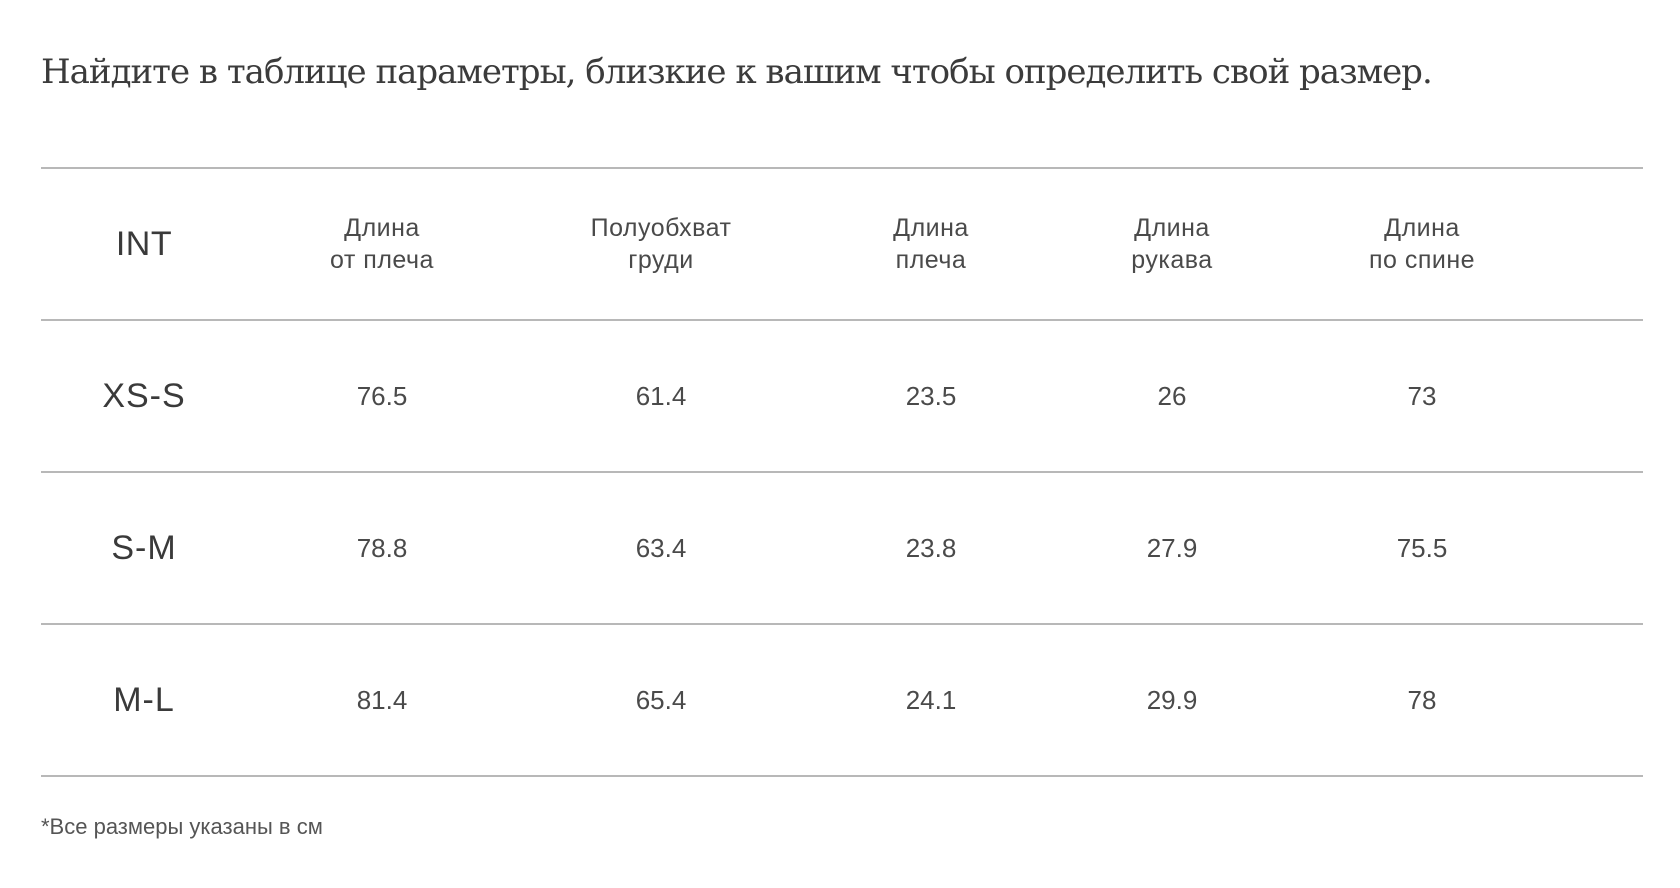 This screenshot has height=888, width=1680. What do you see at coordinates (661, 260) in the screenshot?
I see `header-line: груди` at bounding box center [661, 260].